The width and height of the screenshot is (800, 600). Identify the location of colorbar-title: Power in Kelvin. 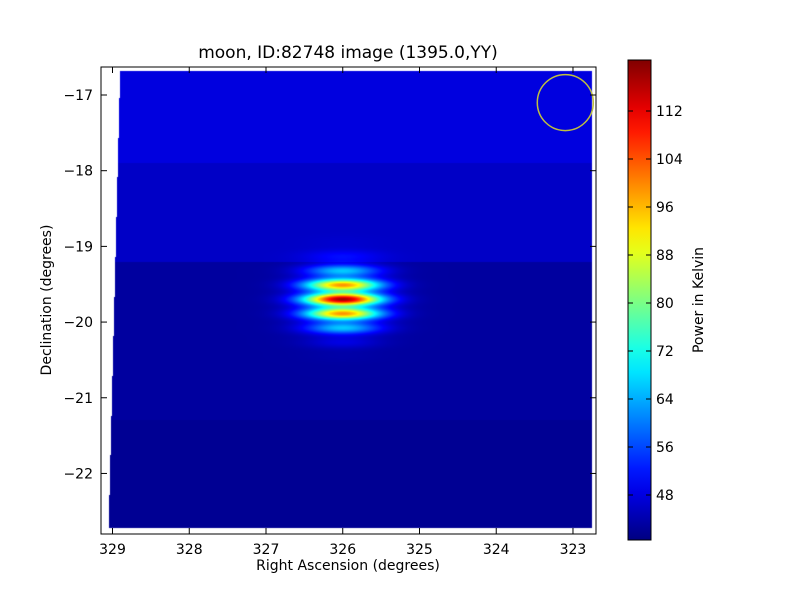
(699, 300).